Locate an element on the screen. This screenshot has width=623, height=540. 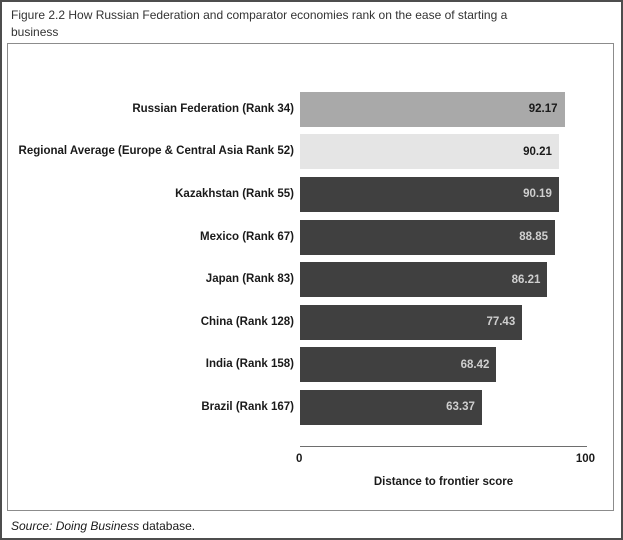
source-note: Source: Doing Business database. is located at coordinates (103, 526).